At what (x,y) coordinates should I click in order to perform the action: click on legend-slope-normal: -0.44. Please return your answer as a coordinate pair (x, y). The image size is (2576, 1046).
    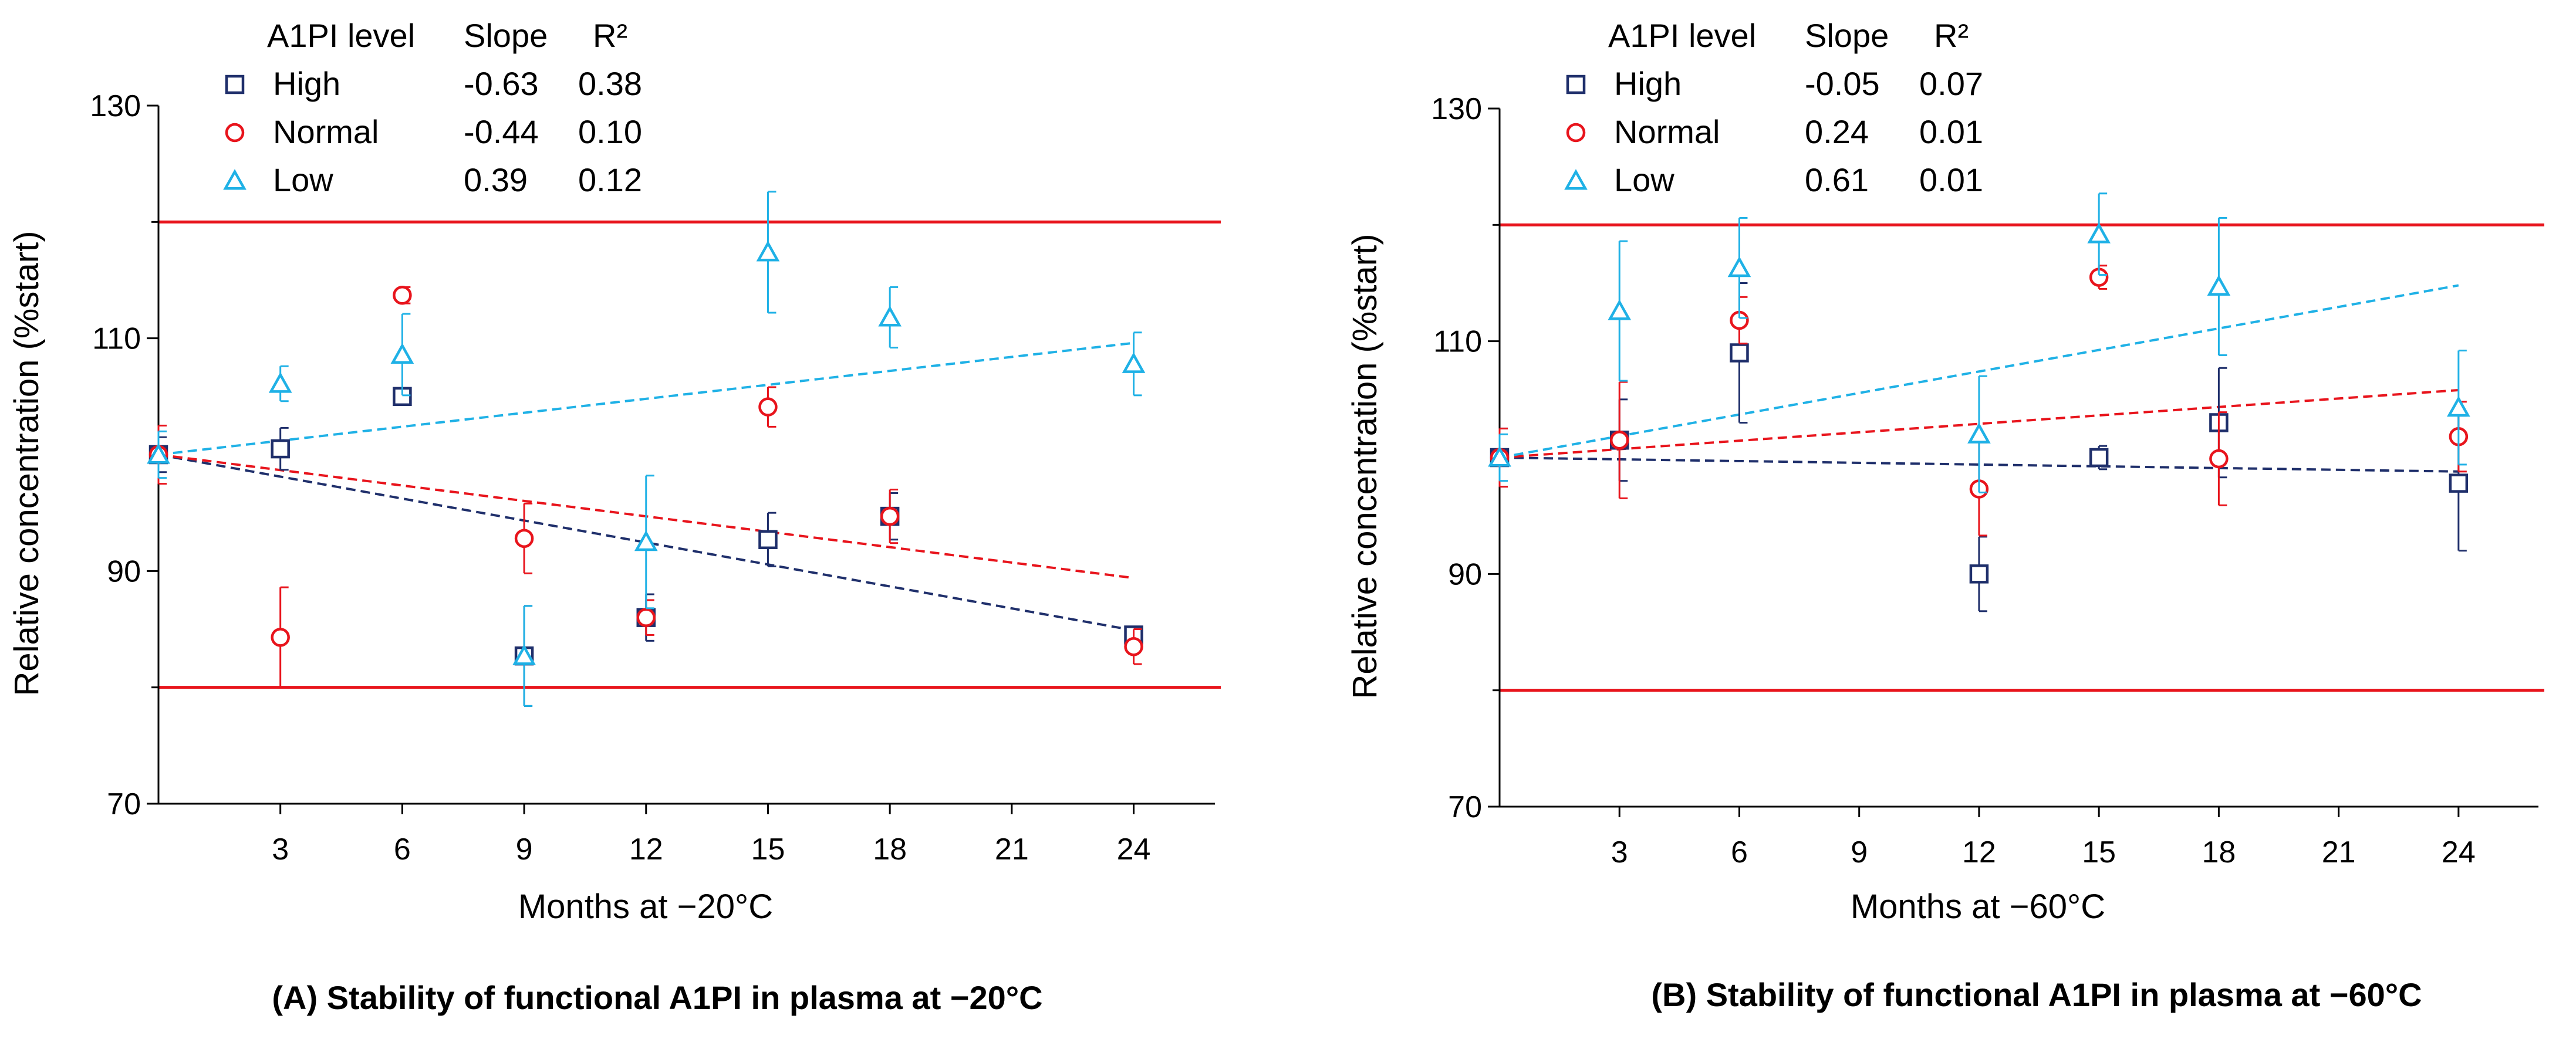
    Looking at the image, I should click on (502, 131).